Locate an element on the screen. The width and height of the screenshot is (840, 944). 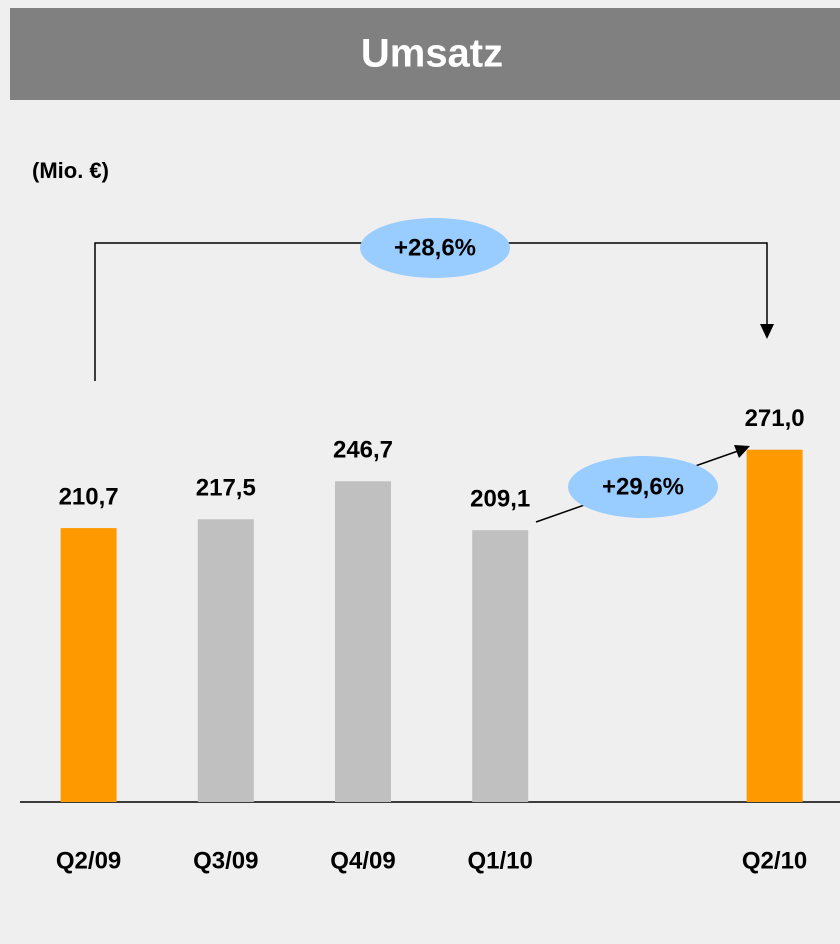
x-tick-label: Q2/09 is located at coordinates (88, 860).